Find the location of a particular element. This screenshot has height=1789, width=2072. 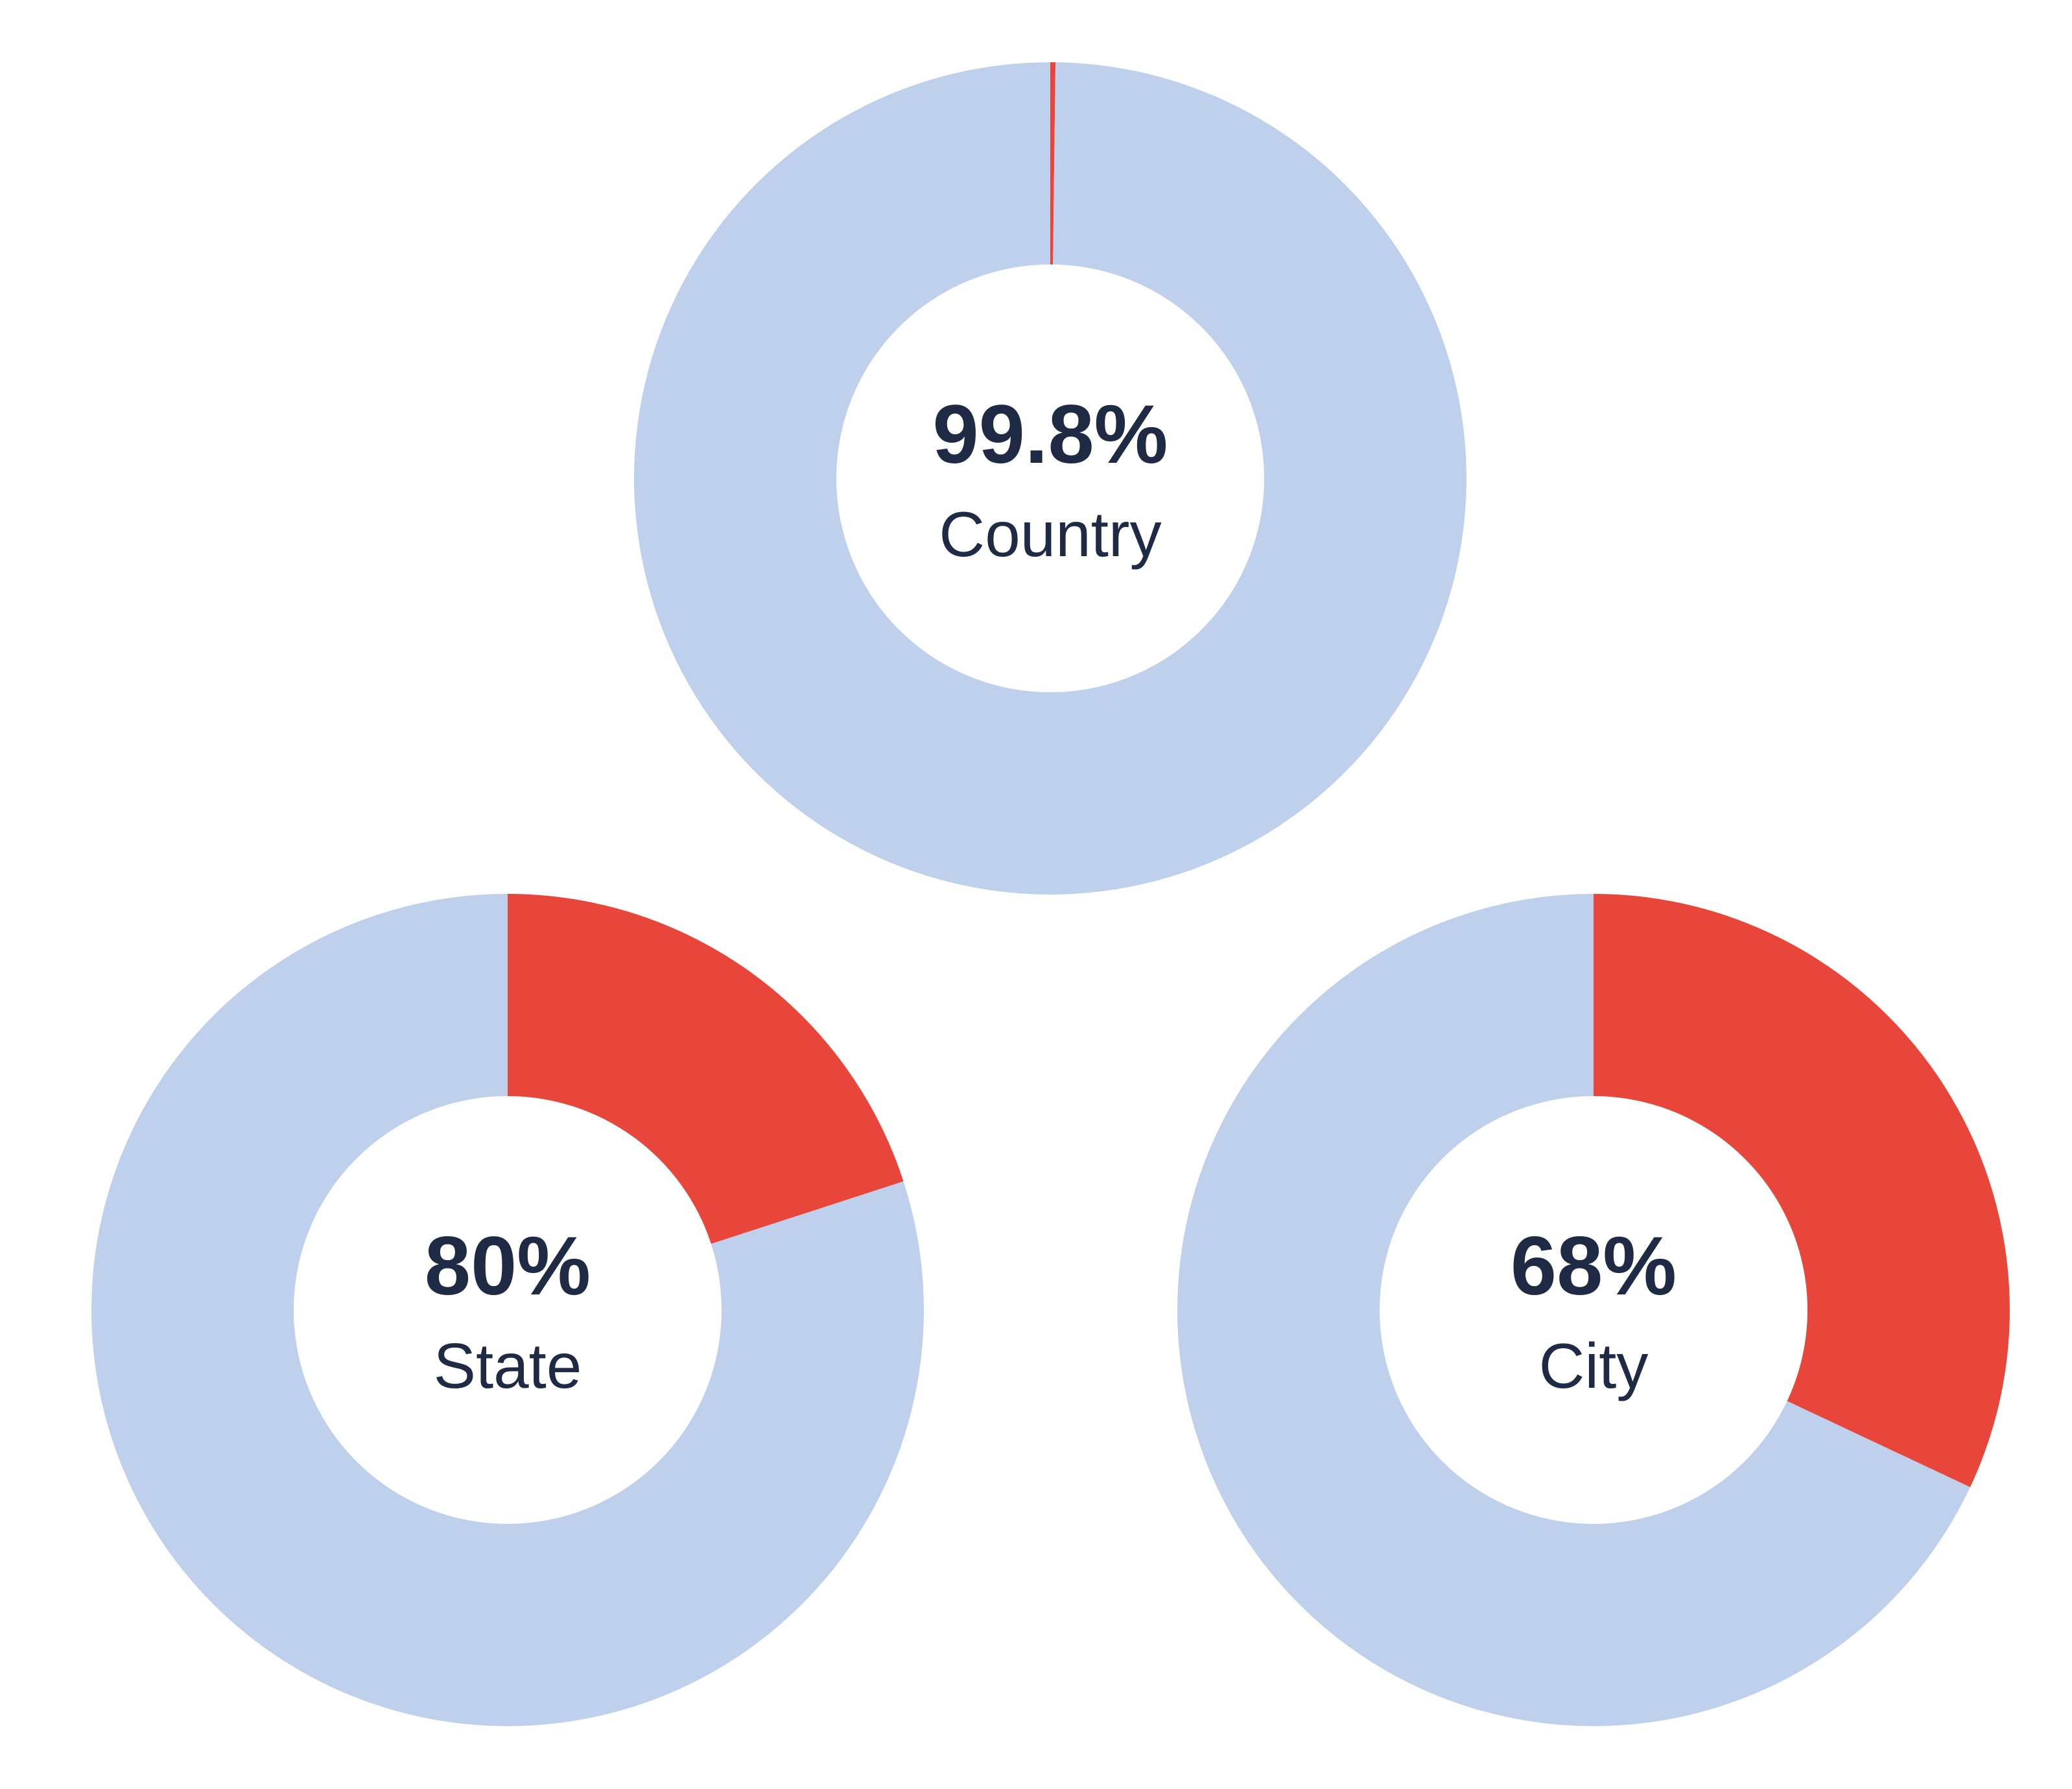

center-value: 80% is located at coordinates (508, 1267).